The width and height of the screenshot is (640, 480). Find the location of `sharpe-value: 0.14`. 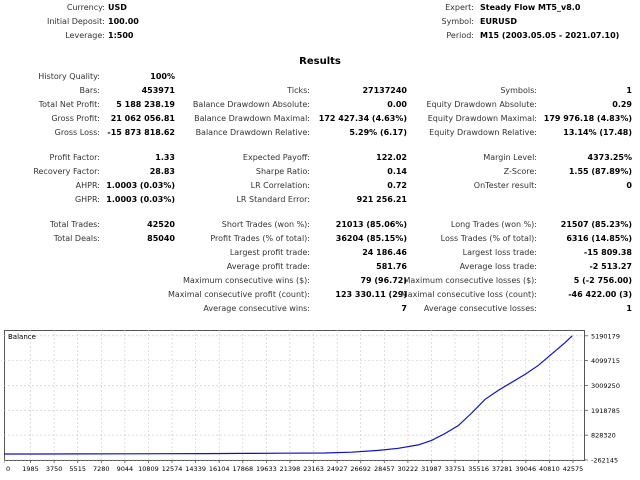

sharpe-value: 0.14 is located at coordinates (397, 171).